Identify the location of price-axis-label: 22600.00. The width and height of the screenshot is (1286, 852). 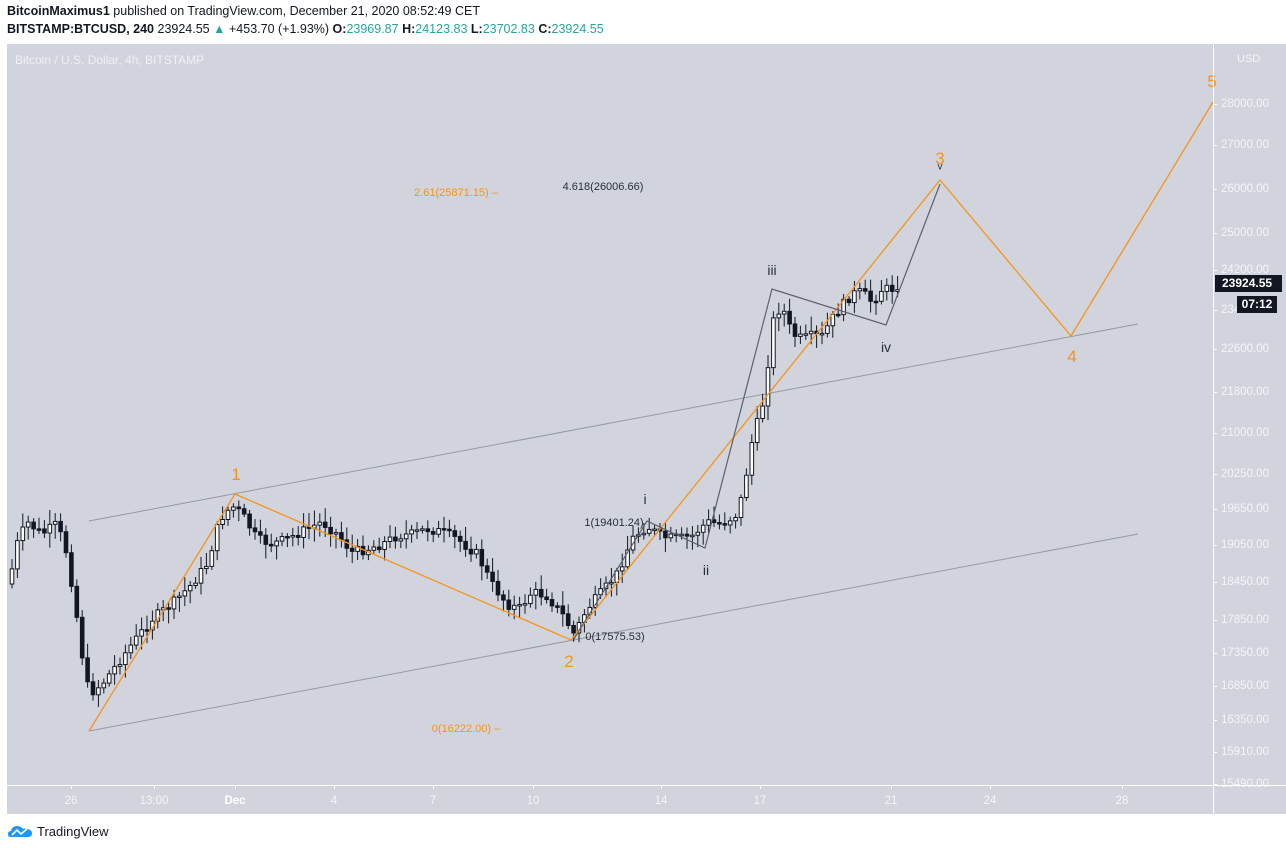
(1245, 349).